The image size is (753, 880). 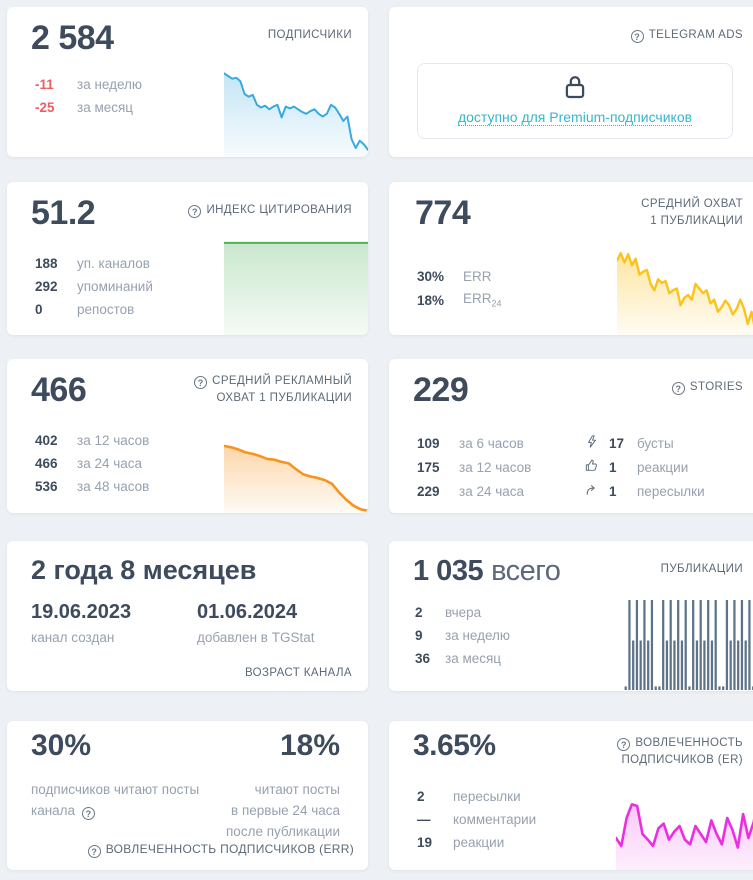 What do you see at coordinates (617, 443) in the screenshot?
I see `stat-value: 17` at bounding box center [617, 443].